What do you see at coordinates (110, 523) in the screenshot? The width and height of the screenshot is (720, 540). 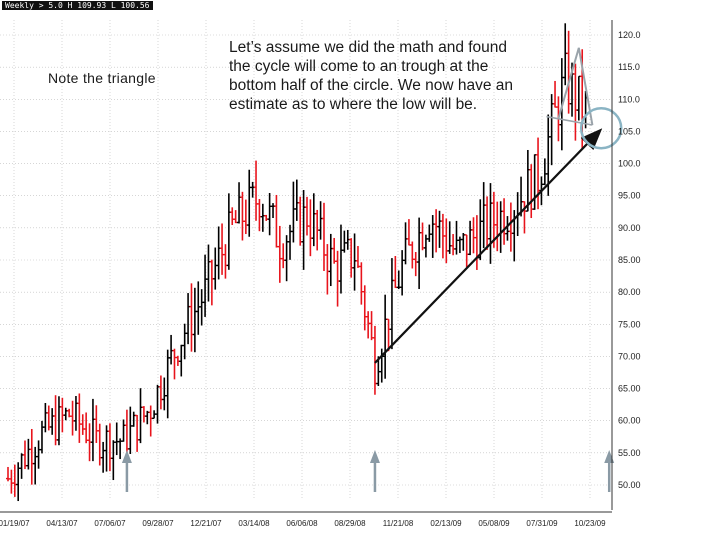 I see `x-tick-label: 07/06/07` at bounding box center [110, 523].